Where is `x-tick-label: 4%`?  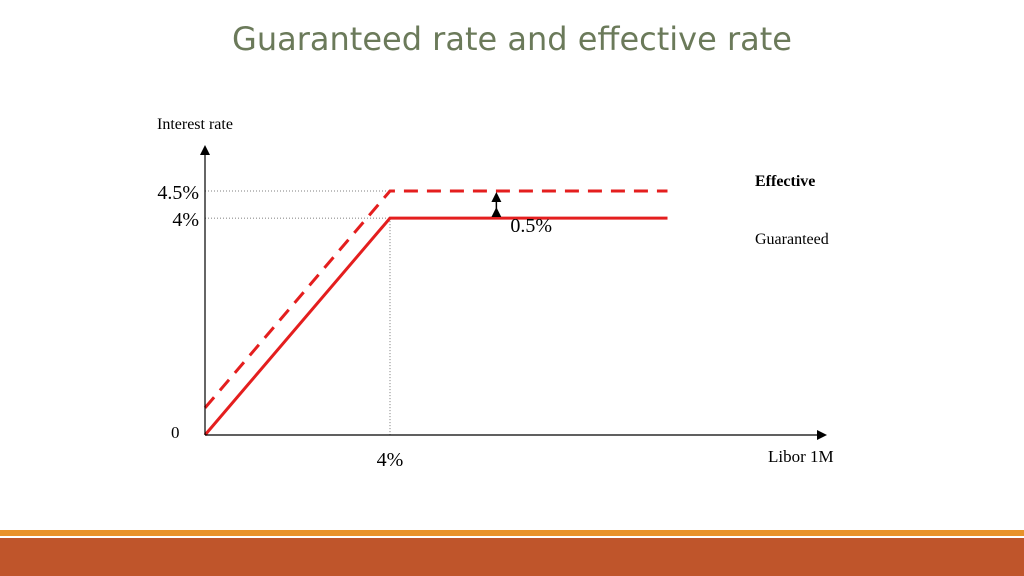
x-tick-label: 4% is located at coordinates (390, 460).